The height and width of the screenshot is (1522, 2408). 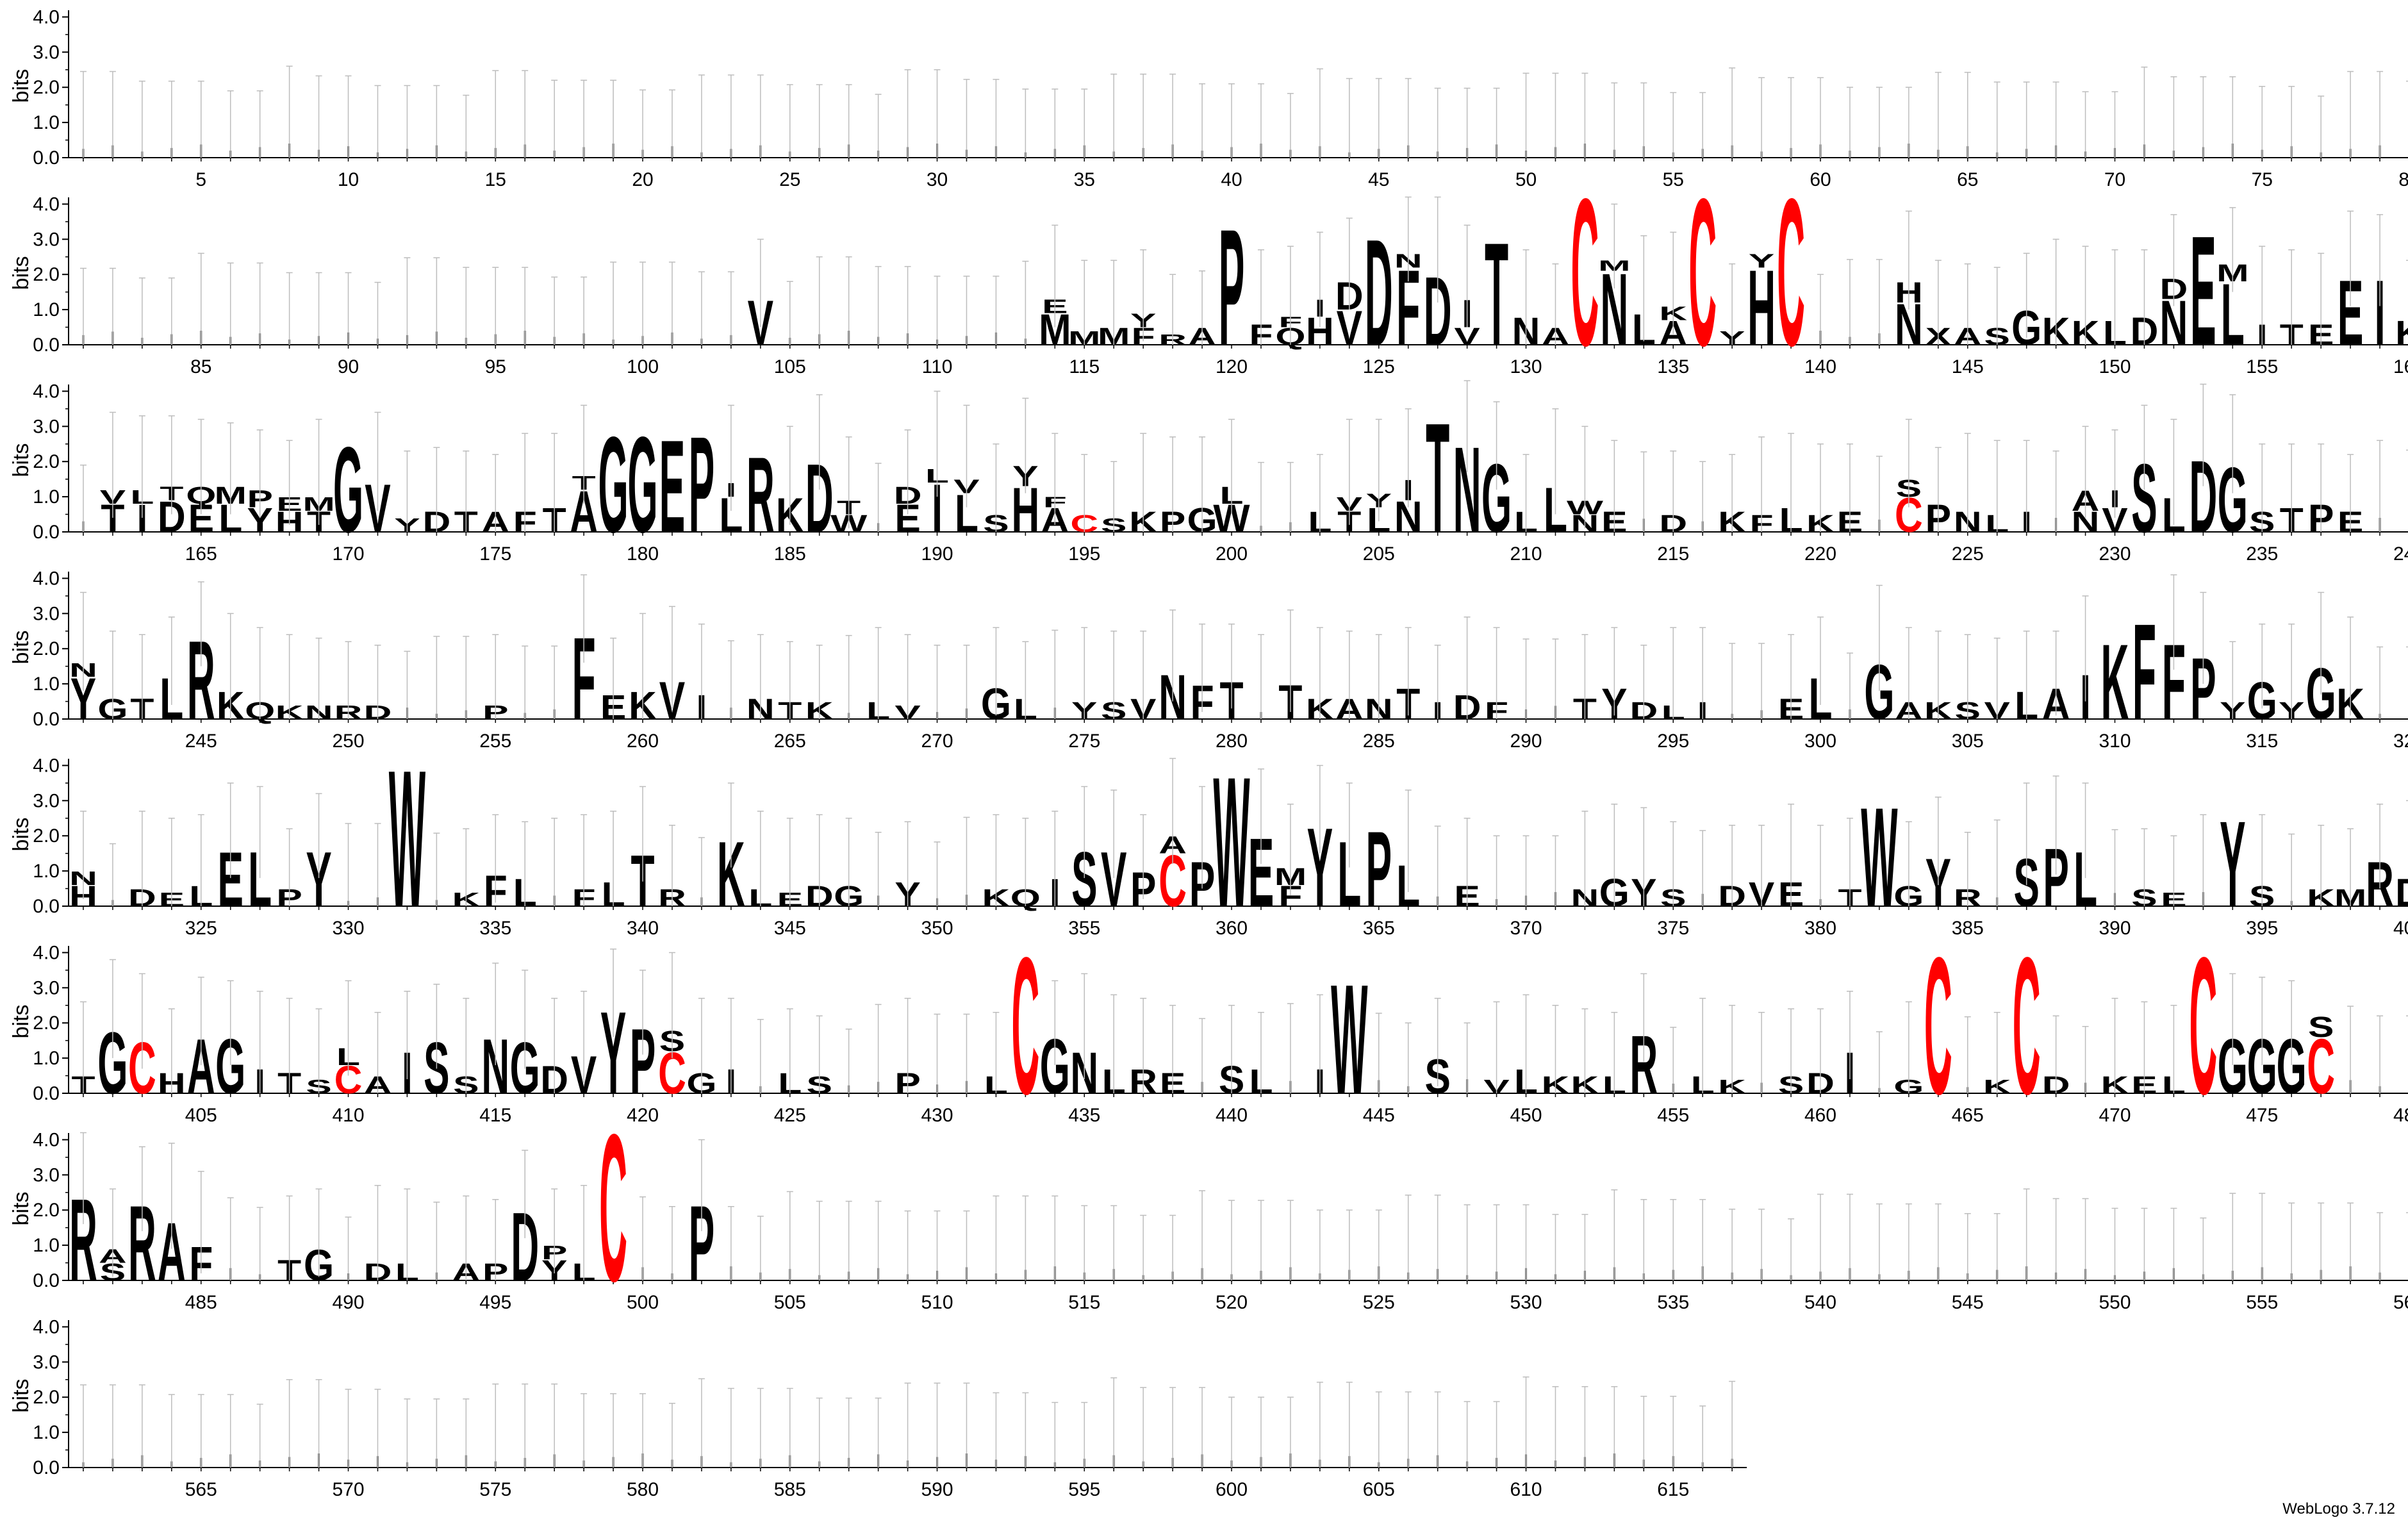 I want to click on x-tick-label: 10, so click(x=348, y=179).